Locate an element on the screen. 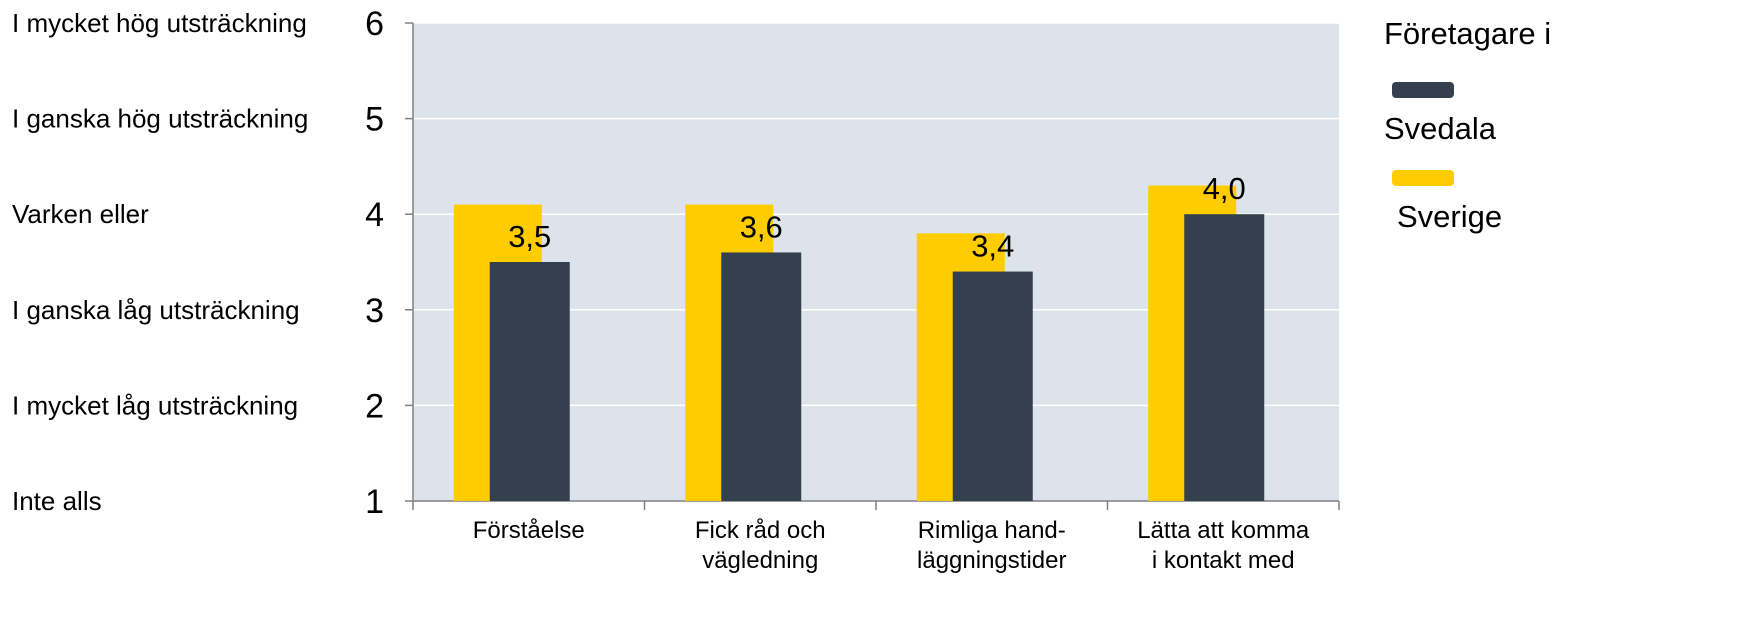 This screenshot has height=639, width=1752. legend-title: Företagare i is located at coordinates (1467, 33).